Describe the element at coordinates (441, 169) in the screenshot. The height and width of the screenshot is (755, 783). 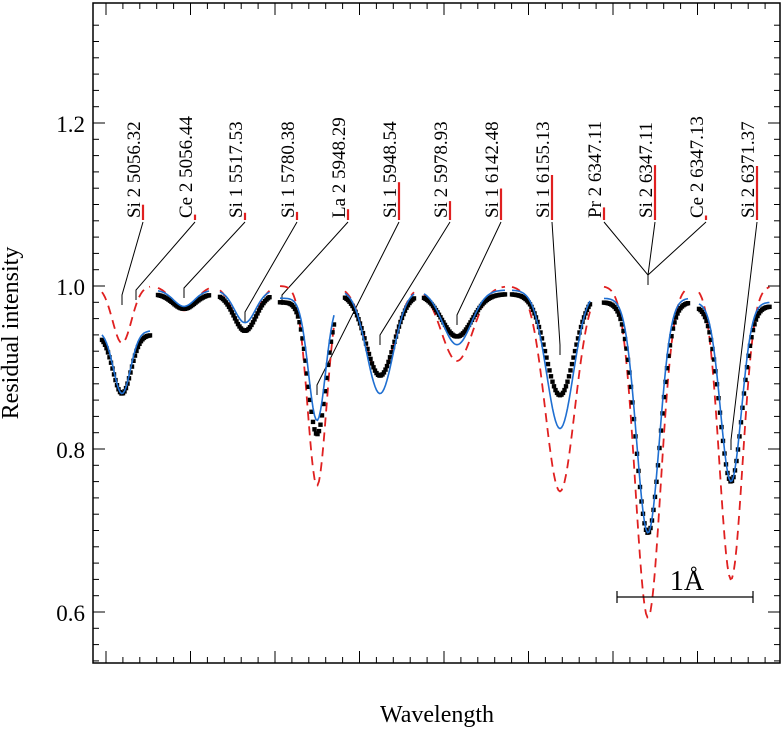
I see `line-id-label: Si 2 5978.93` at that location.